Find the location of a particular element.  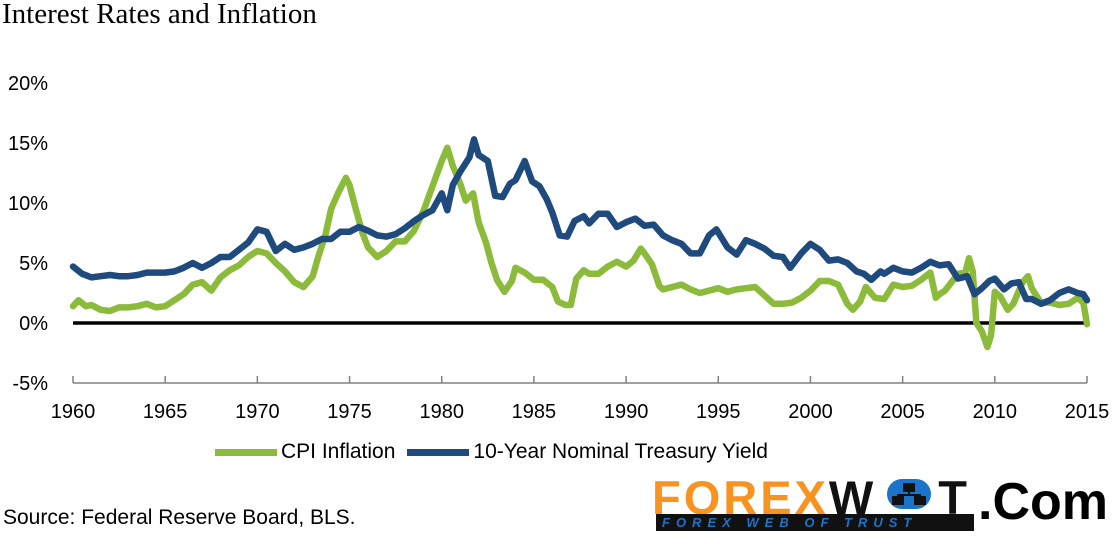

legend-swatch-treasury-yield is located at coordinates (438, 452).